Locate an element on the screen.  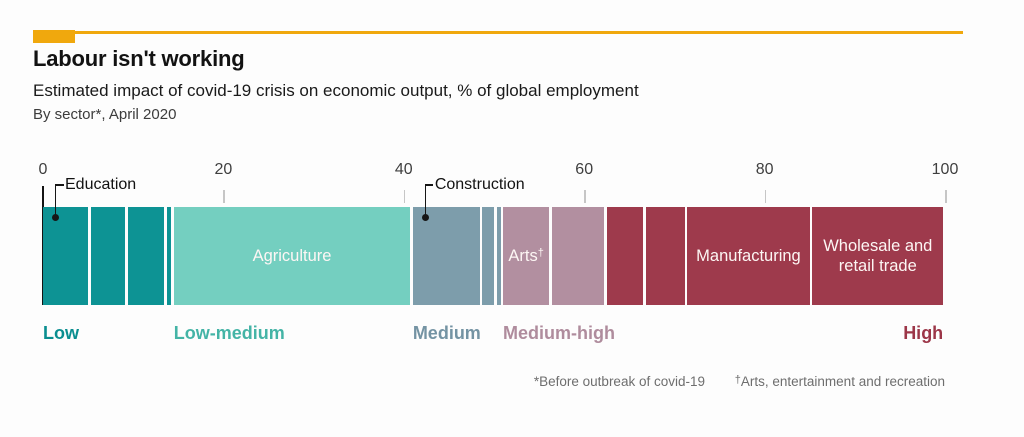
axis-tick-label: 80 is located at coordinates (764, 169).